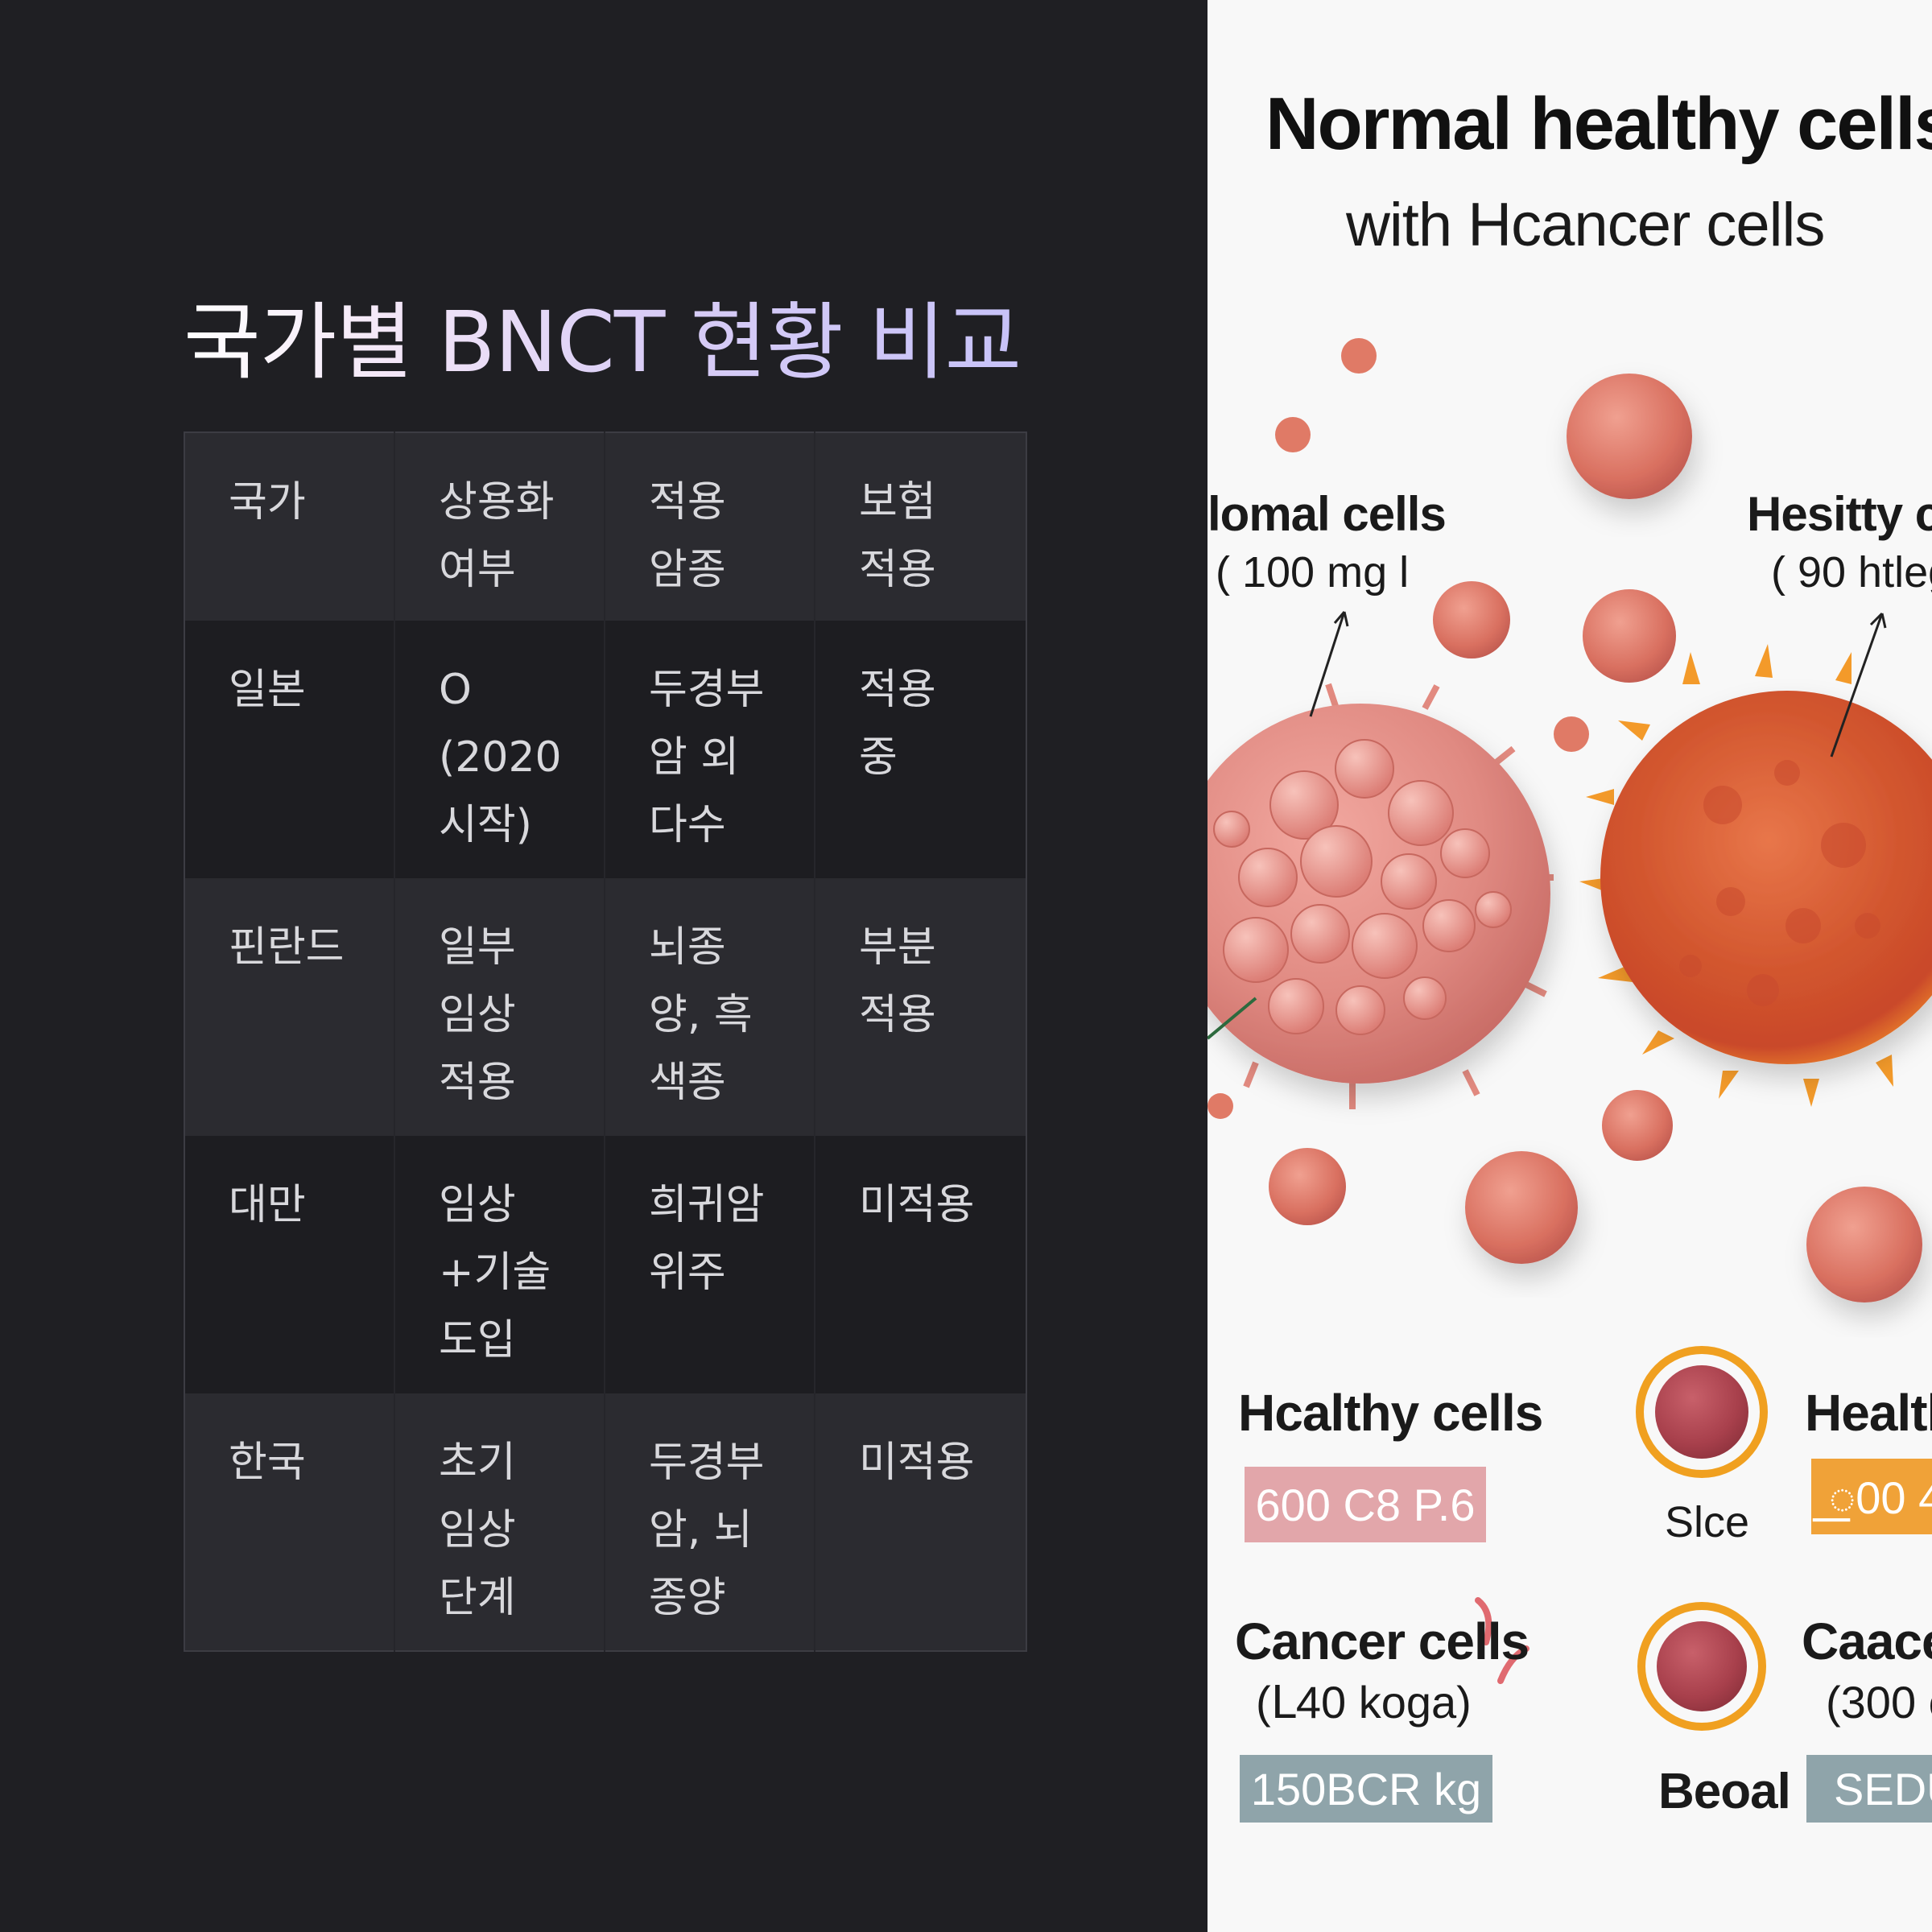 The width and height of the screenshot is (1932, 1932). What do you see at coordinates (267, 502) in the screenshot?
I see `header-text: 국가` at bounding box center [267, 502].